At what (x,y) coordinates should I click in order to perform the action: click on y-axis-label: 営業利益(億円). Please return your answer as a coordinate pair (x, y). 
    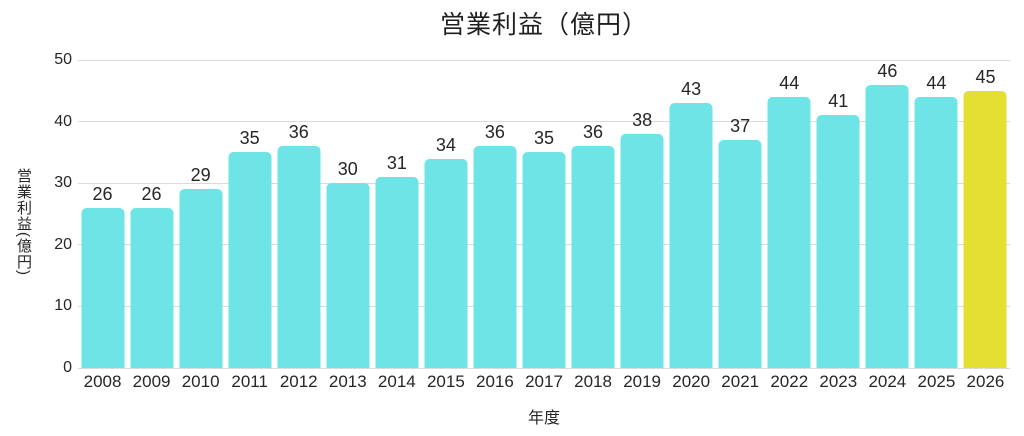
    Looking at the image, I should click on (23, 222).